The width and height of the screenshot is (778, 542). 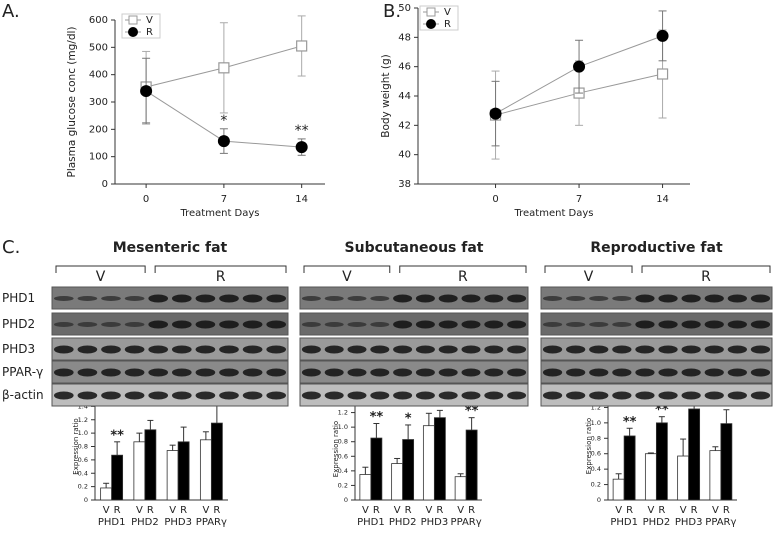 What do you see at coordinates (579, 199) in the screenshot?
I see `x-tick-label: 7` at bounding box center [579, 199].